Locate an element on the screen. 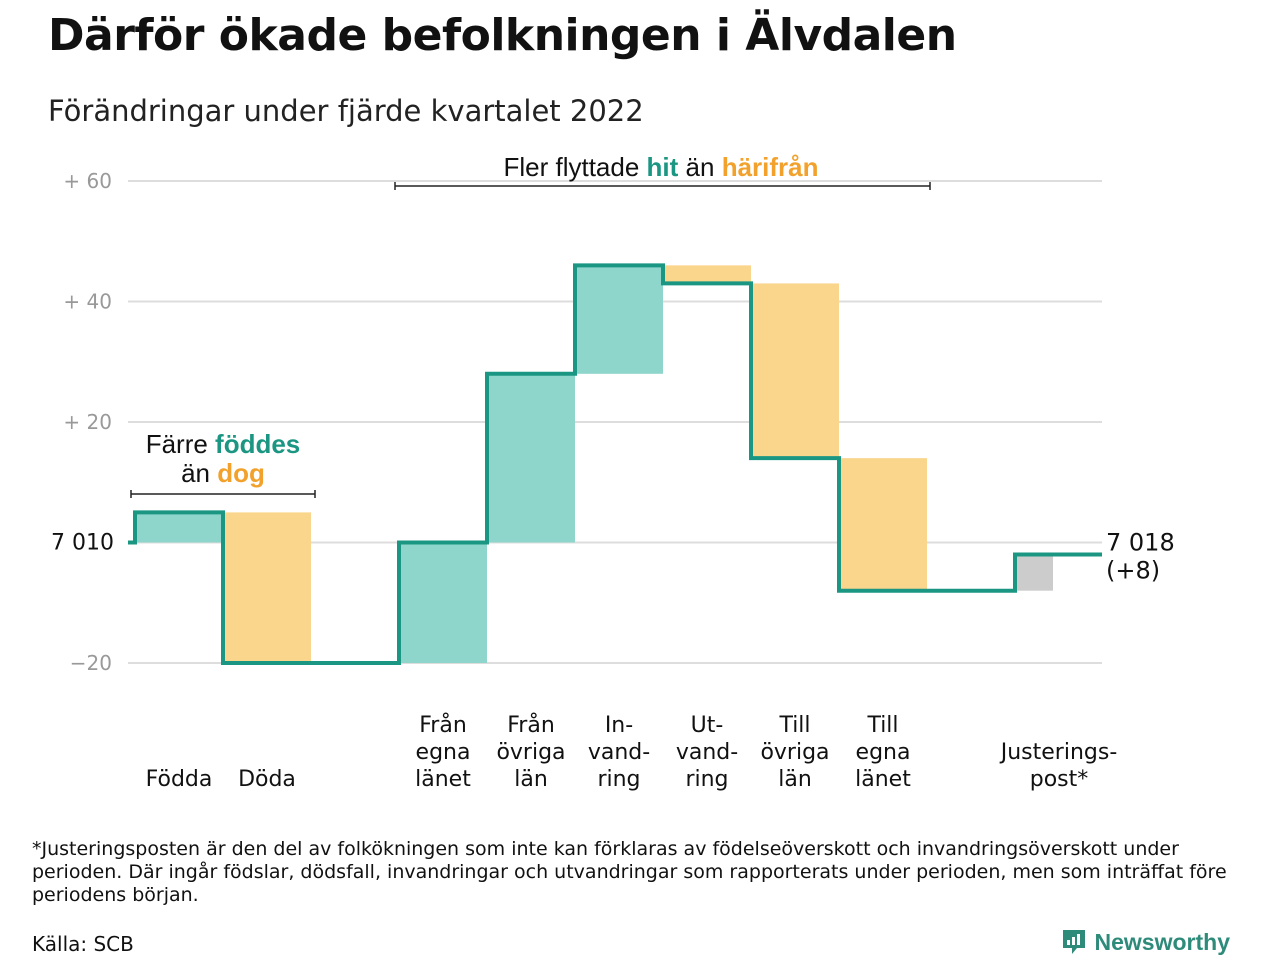 Image resolution: width=1280 pixels, height=960 pixels. end-value-label: 7 018 is located at coordinates (1140, 543).